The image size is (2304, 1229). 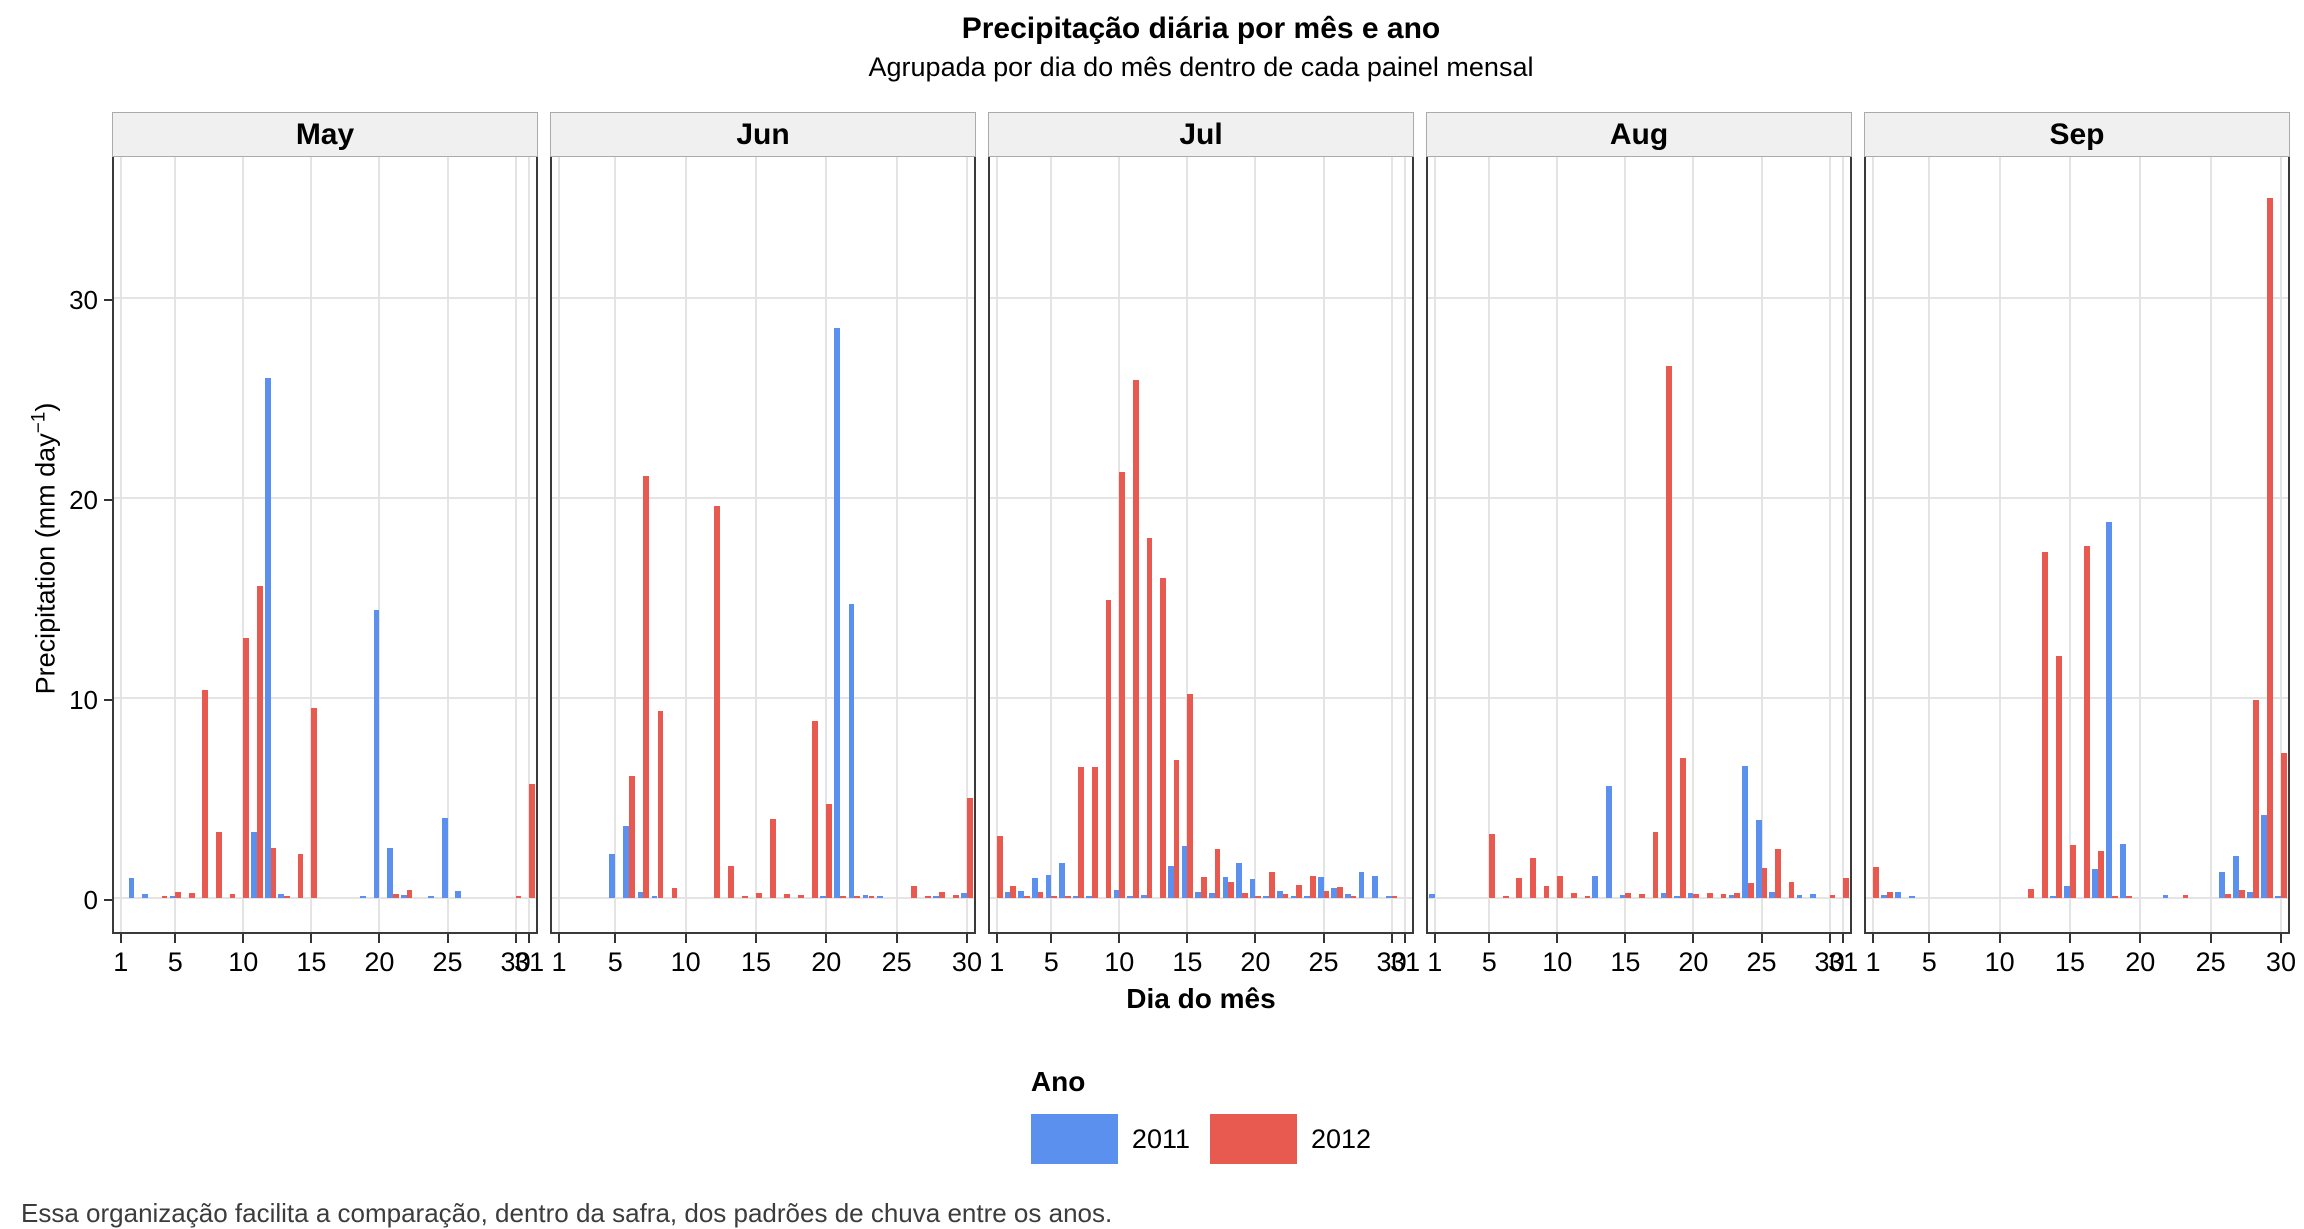 What do you see at coordinates (1829, 962) in the screenshot?
I see `x-tick-label-30: 30` at bounding box center [1829, 962].